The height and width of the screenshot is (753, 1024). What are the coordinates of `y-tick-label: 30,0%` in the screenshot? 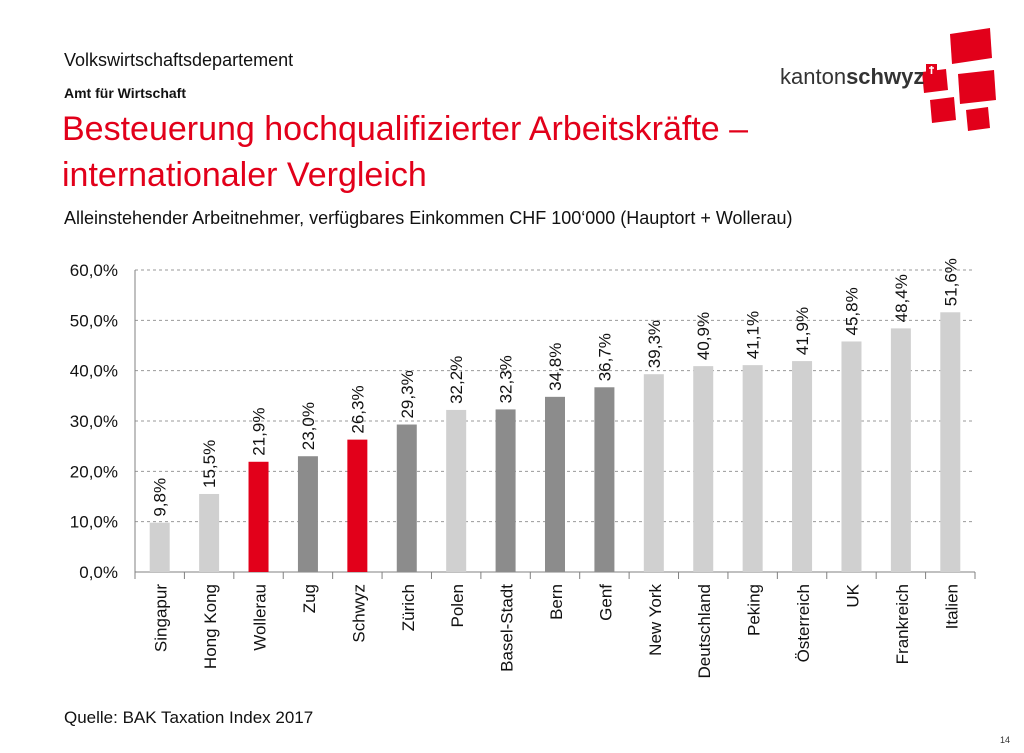 It's located at (94, 421).